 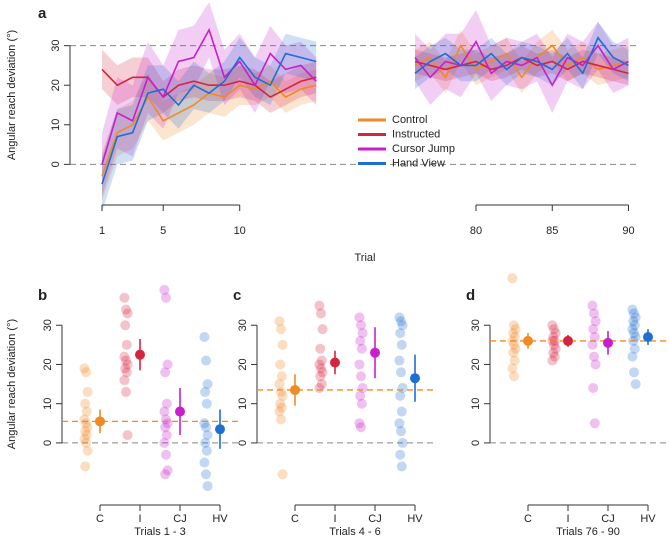 What do you see at coordinates (416, 134) in the screenshot?
I see `legend-label: Instructed` at bounding box center [416, 134].